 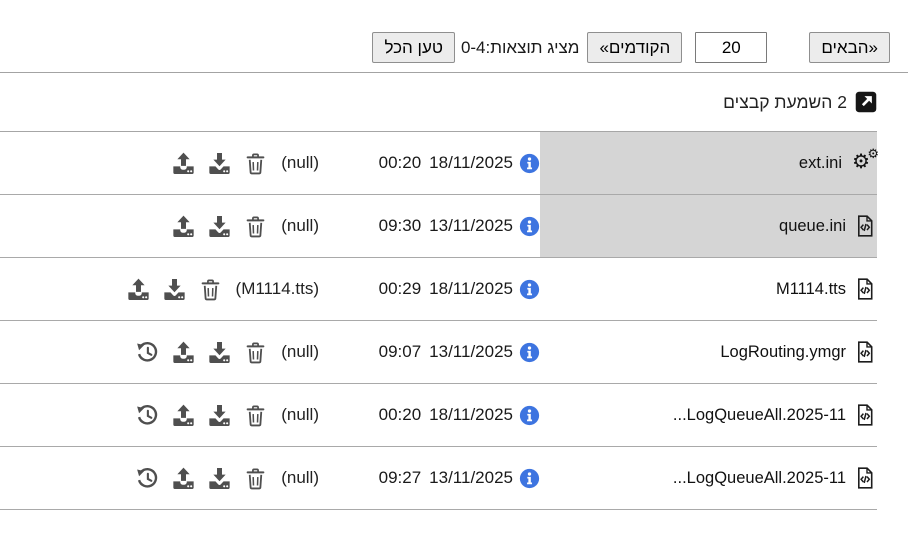 I want to click on table-row: ⚙ ⚙ ext.ini 18/11/2025 00:20 (null), so click(x=439, y=163).